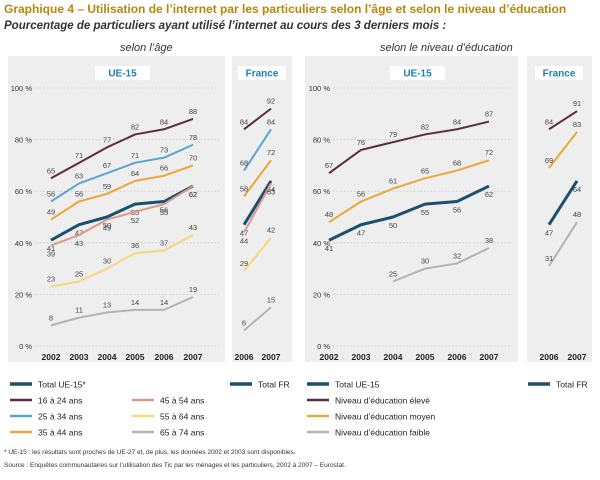 This screenshot has height=480, width=600. What do you see at coordinates (182, 401) in the screenshot?
I see `legend-label: 45 à 54 ans` at bounding box center [182, 401].